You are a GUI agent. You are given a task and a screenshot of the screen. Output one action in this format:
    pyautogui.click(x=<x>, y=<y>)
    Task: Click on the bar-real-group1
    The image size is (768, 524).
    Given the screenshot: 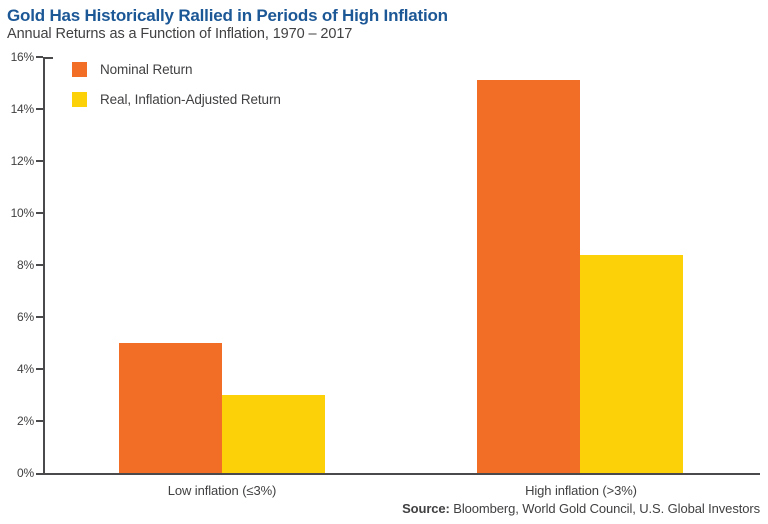 What is the action you would take?
    pyautogui.click(x=631, y=364)
    